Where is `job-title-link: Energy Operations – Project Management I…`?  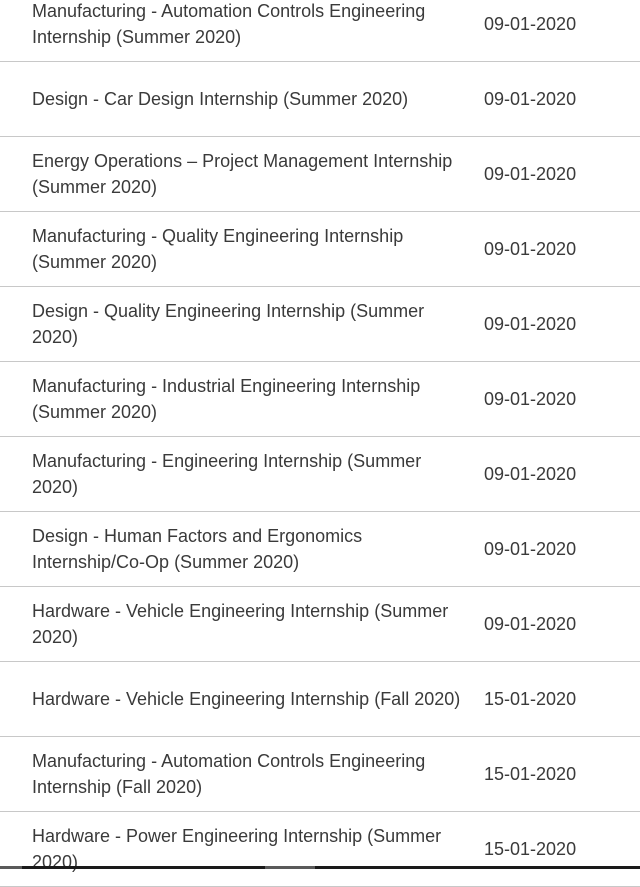 job-title-link: Energy Operations – Project Management I… is located at coordinates (252, 174).